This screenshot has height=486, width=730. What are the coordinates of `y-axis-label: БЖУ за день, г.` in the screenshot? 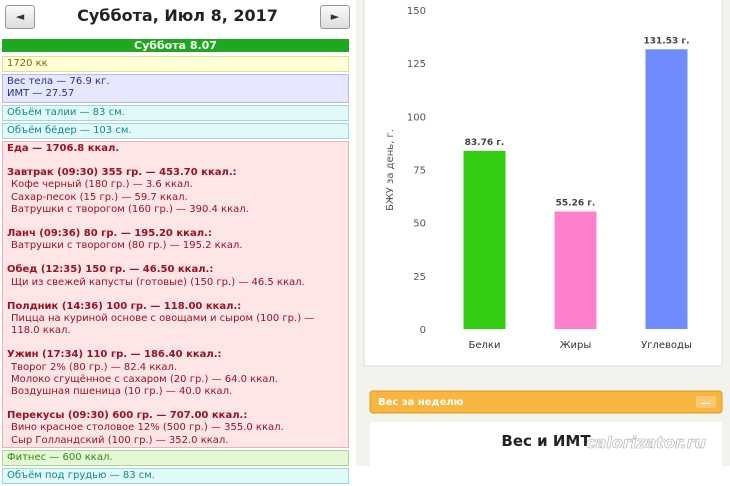 It's located at (390, 170).